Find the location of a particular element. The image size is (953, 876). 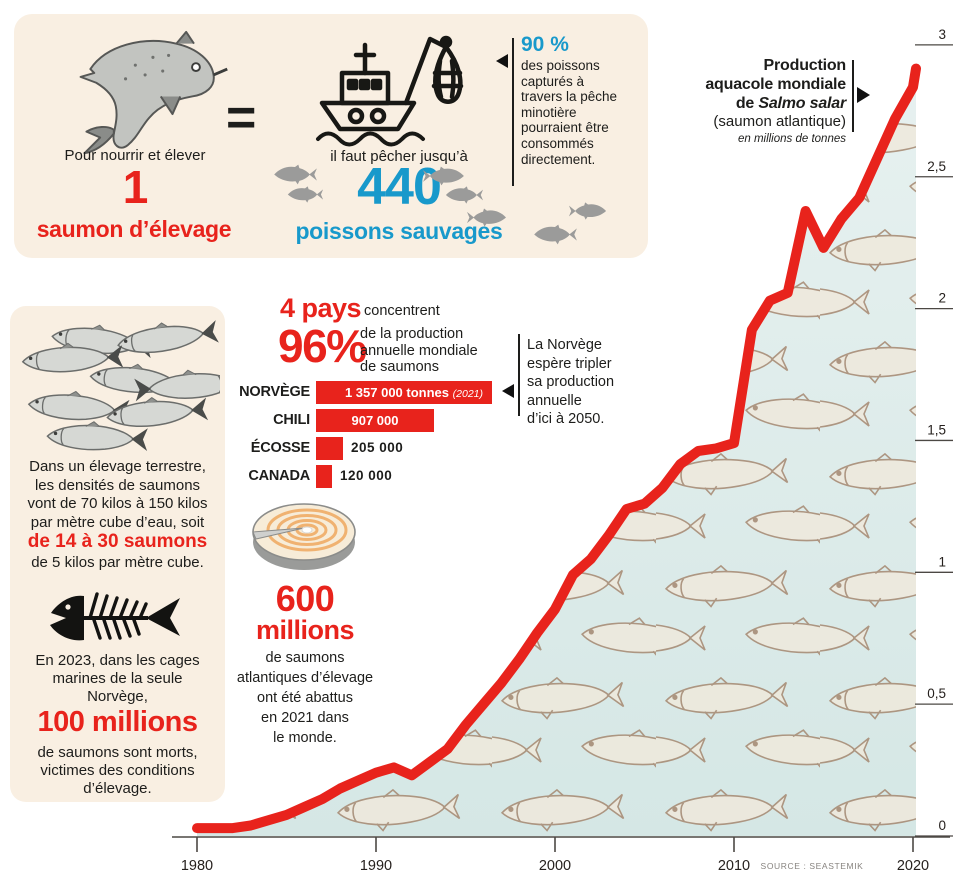

feed-right-caption: il faut pêcher jusqu’à is located at coordinates (399, 156).